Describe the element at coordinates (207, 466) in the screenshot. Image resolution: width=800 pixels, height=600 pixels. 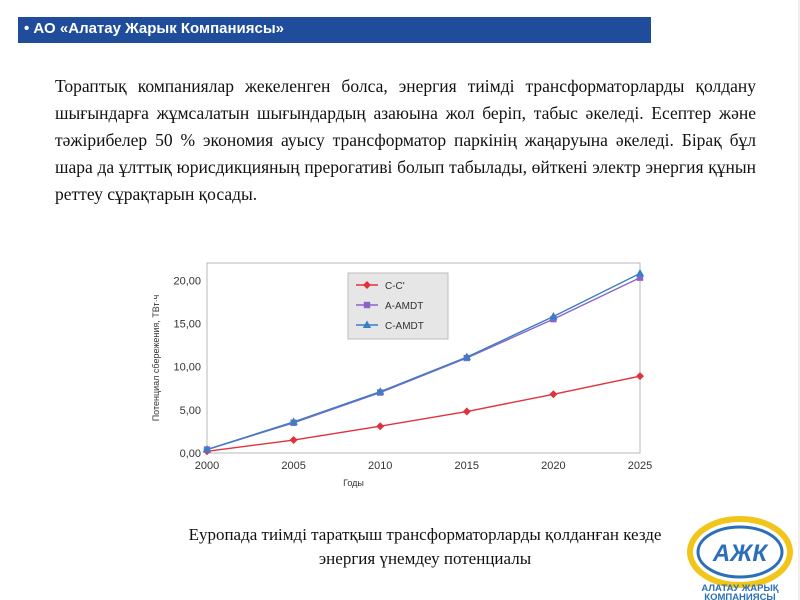
I see `x-tick-label: 2000` at that location.